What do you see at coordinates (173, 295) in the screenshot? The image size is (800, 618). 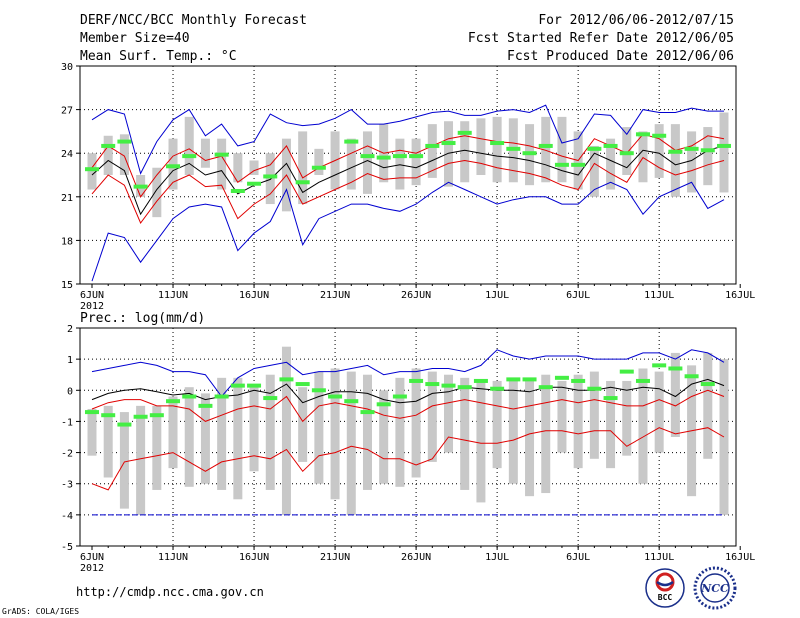 I see `temperature-xtick-label: 11JUN` at bounding box center [173, 295].